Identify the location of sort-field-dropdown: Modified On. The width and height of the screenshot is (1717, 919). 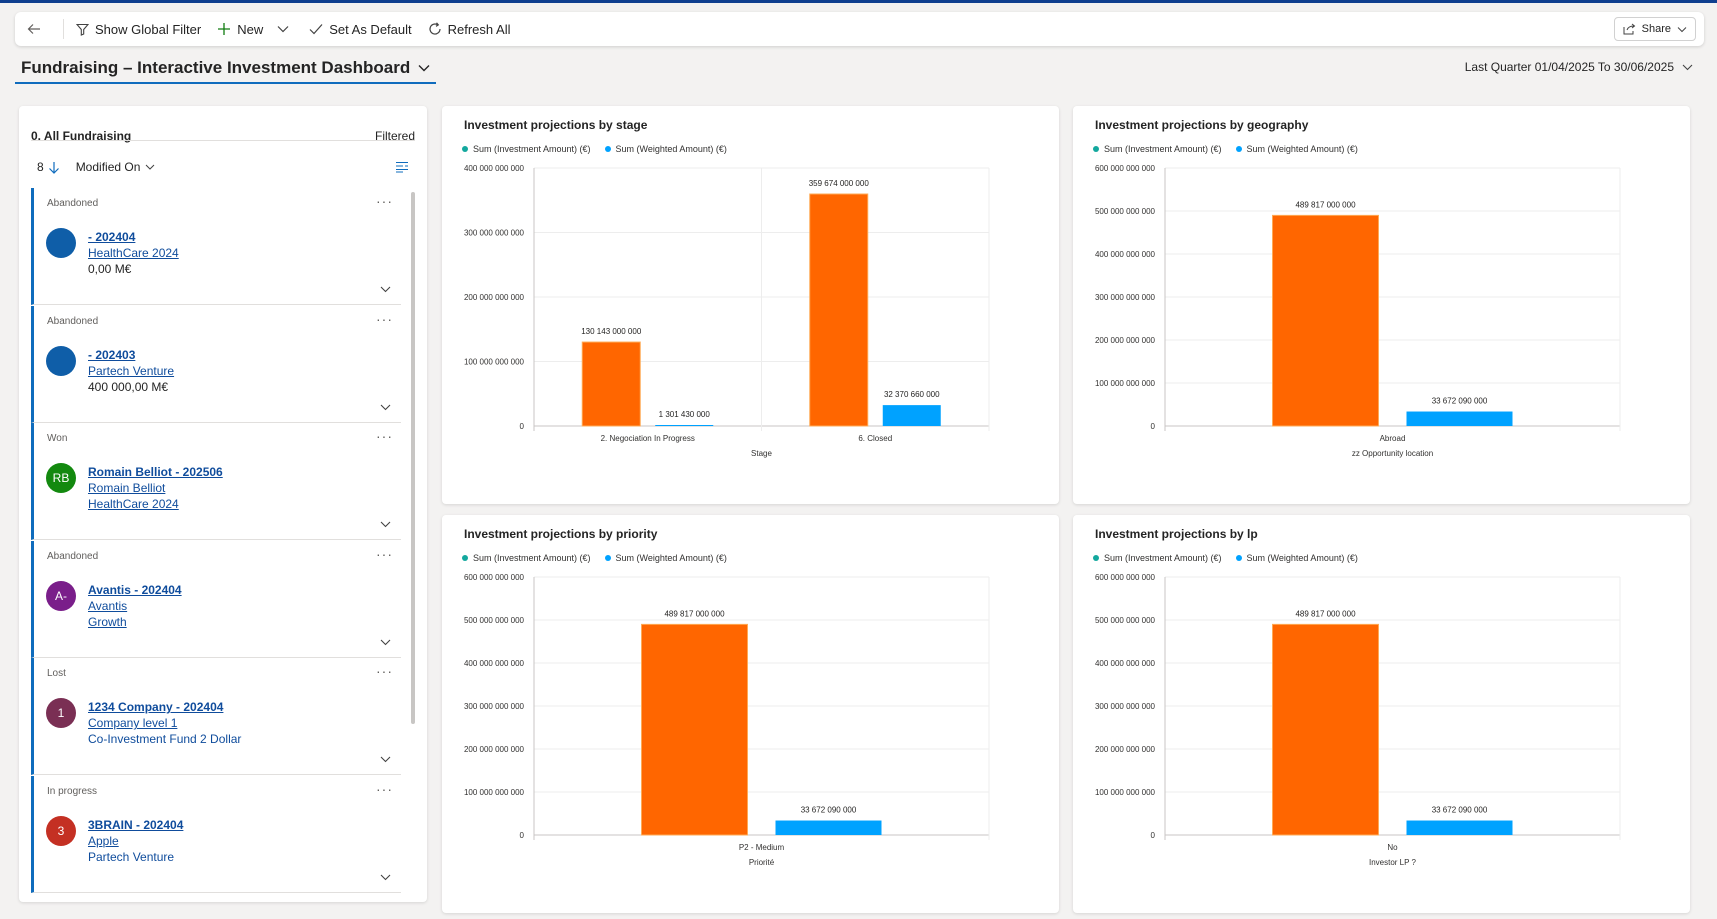
(116, 167).